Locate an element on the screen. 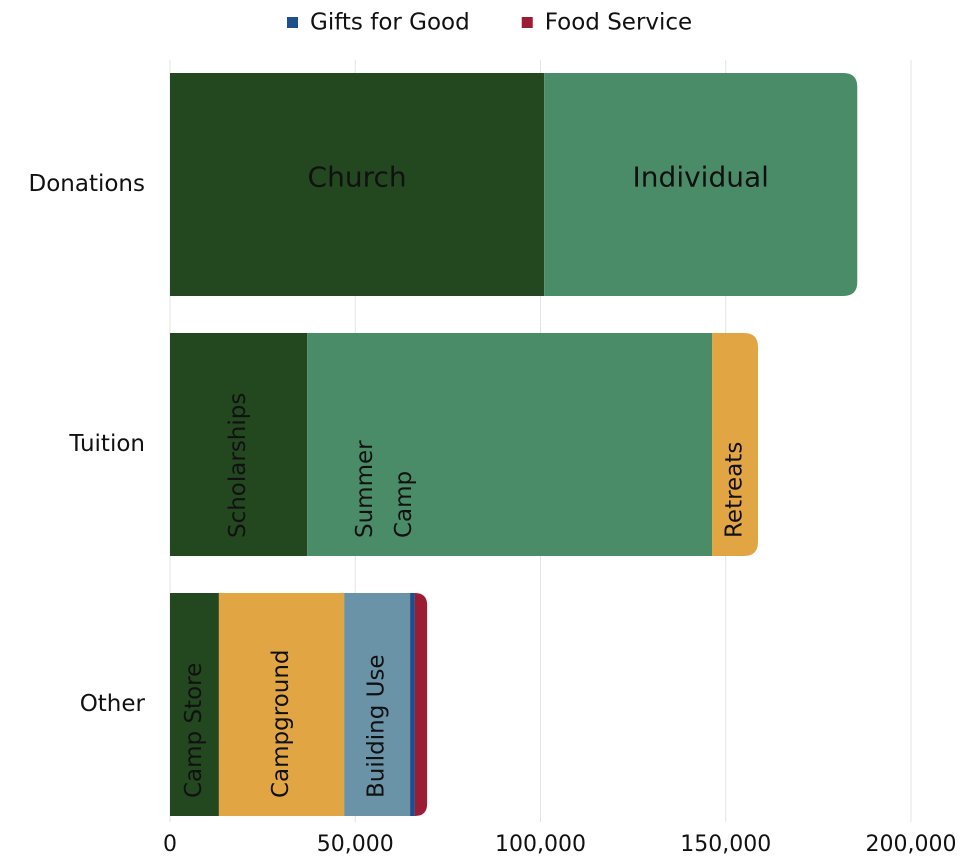  segment-label: Summer Camp is located at coordinates (384, 485).